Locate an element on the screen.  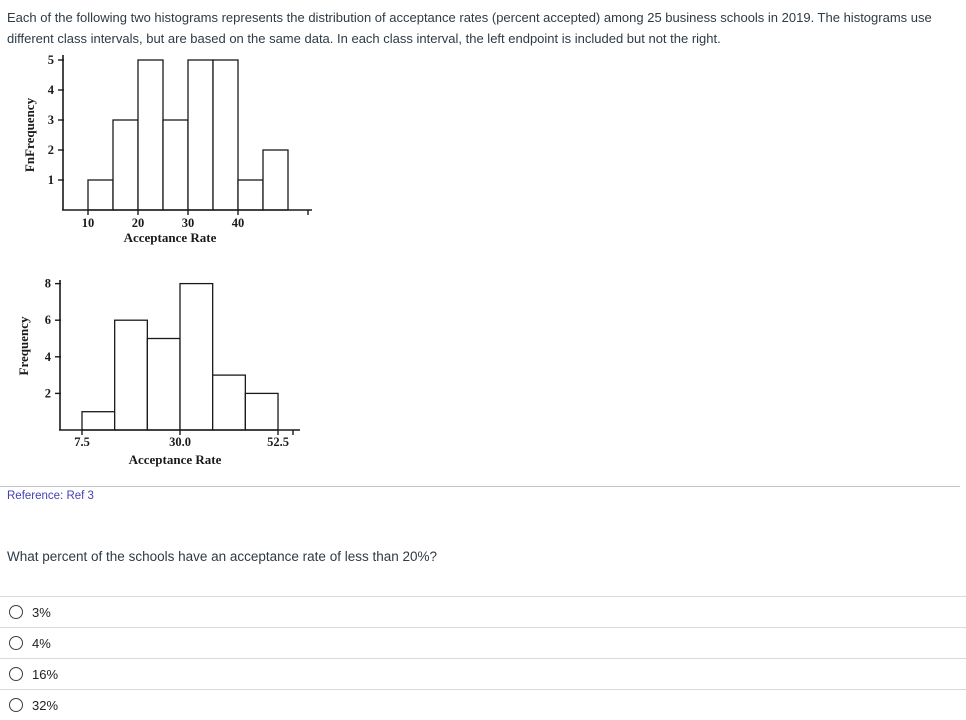
svg-text: 40 is located at coordinates (238, 223).